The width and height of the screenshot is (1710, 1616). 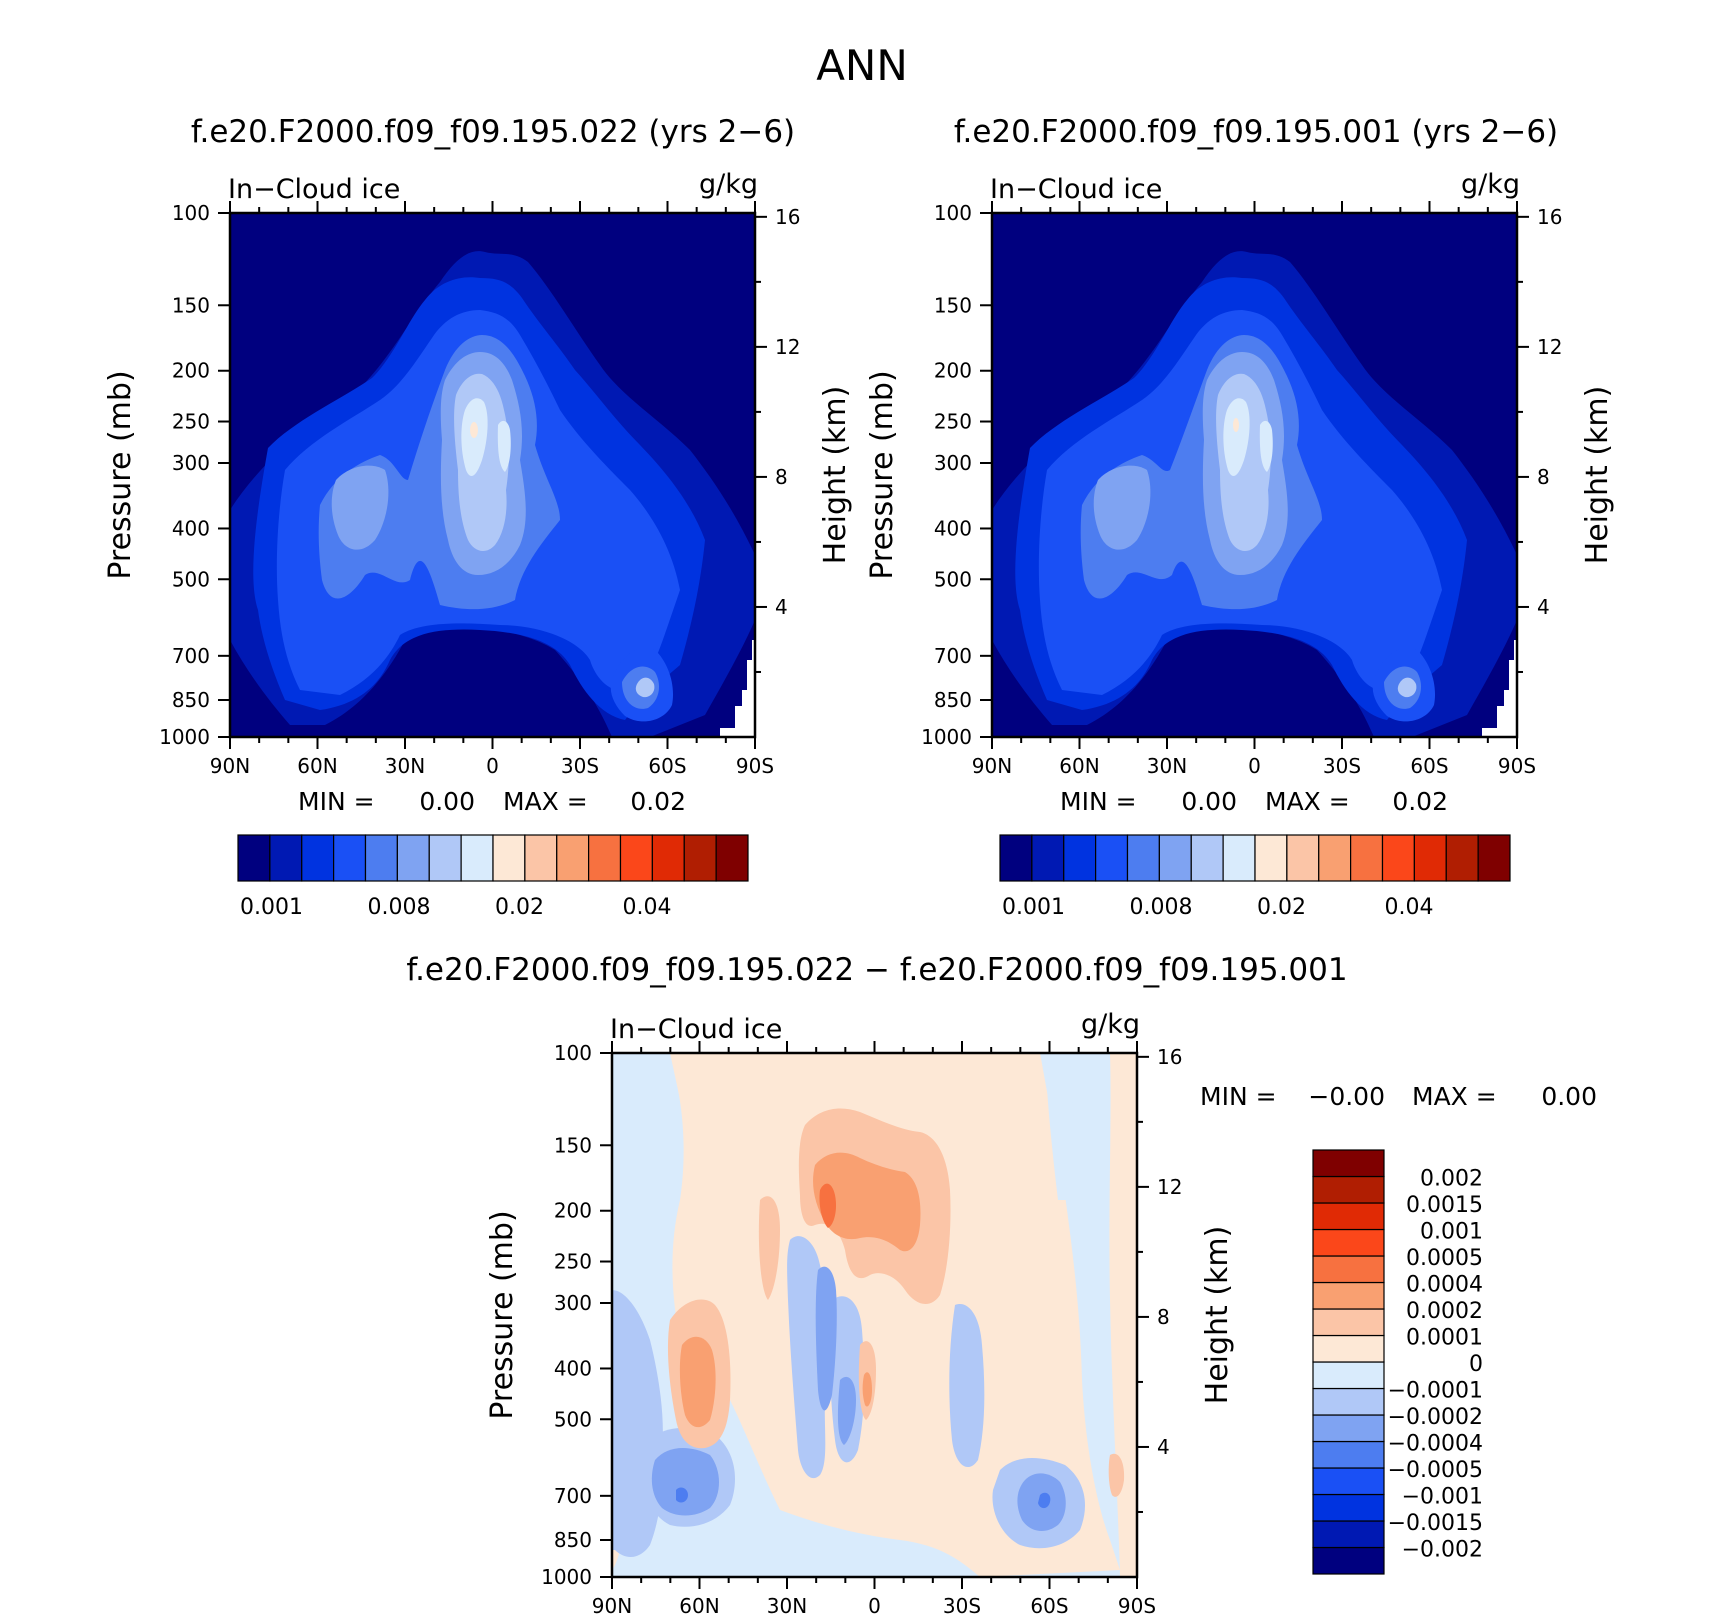 What do you see at coordinates (184, 475) in the screenshot?
I see `panel-1-y-tick-labels: 100 150 200 250 300 400 500 700 850 1000` at bounding box center [184, 475].